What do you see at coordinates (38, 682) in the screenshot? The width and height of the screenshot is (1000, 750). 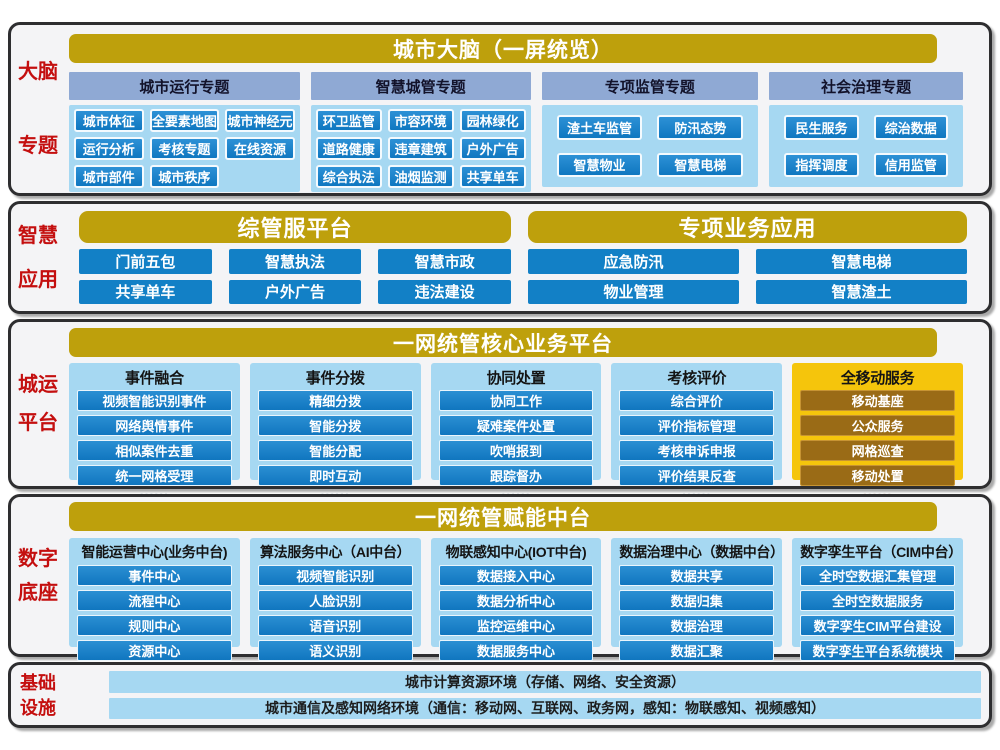 I see `side-label-line: 基础` at bounding box center [38, 682].